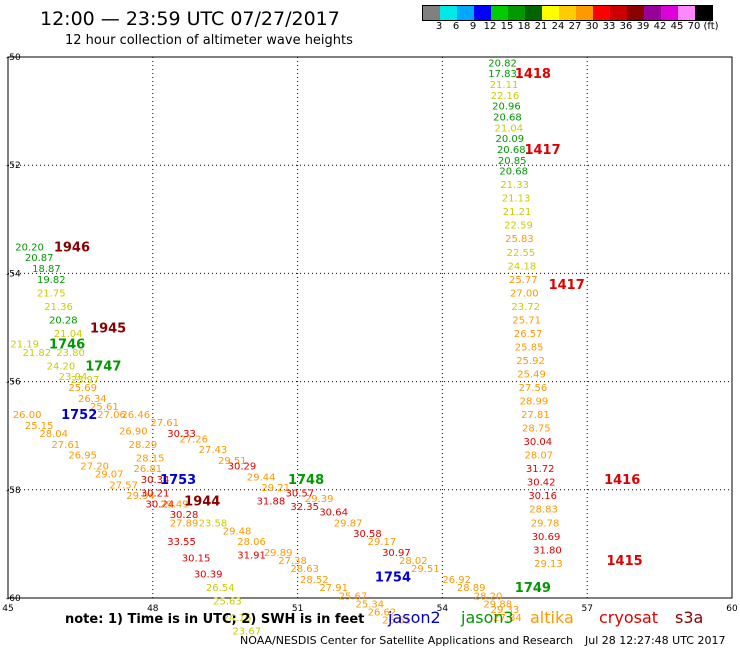  I want to click on wave-height-value: 25.49, so click(531, 374).